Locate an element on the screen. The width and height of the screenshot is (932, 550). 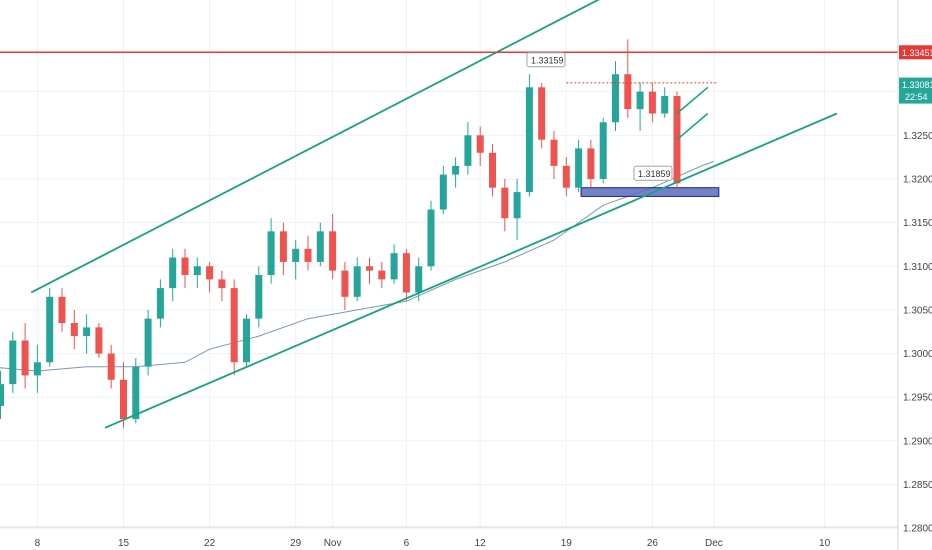
y-tick-label: 1.28000 is located at coordinates (917, 529).